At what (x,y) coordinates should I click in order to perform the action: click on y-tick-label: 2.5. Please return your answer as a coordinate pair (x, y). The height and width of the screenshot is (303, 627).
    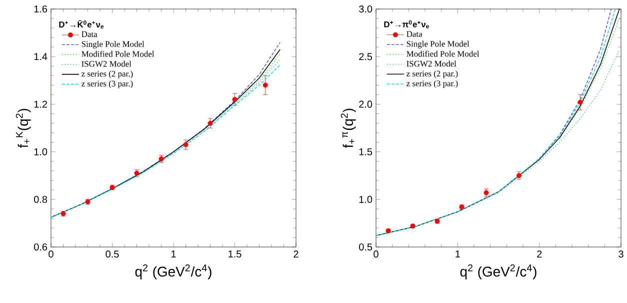
    Looking at the image, I should click on (365, 56).